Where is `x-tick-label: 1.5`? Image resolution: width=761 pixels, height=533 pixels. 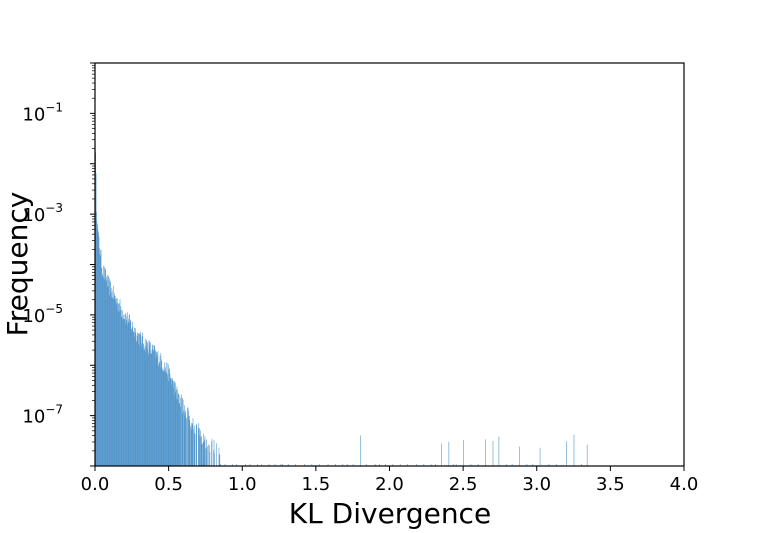 x-tick-label: 1.5 is located at coordinates (316, 484).